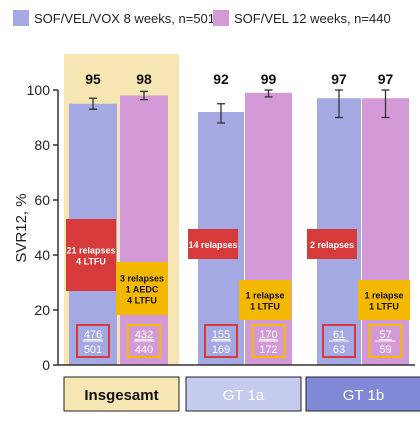 The height and width of the screenshot is (422, 420). What do you see at coordinates (221, 335) in the screenshot?
I see `count-numerator-s0-c1: 155` at bounding box center [221, 335].